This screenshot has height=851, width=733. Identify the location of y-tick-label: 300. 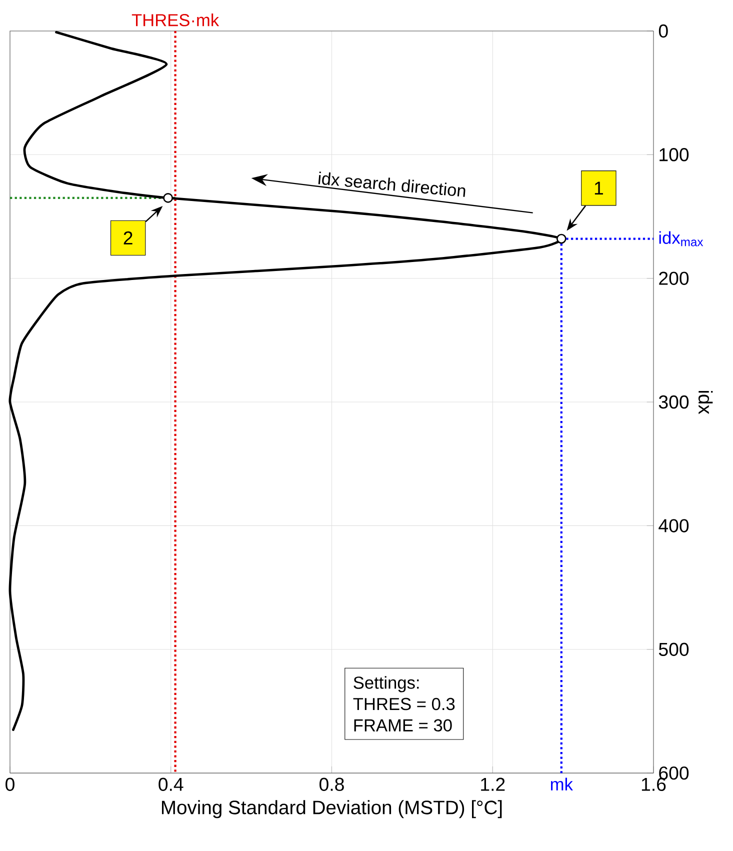
(673, 402).